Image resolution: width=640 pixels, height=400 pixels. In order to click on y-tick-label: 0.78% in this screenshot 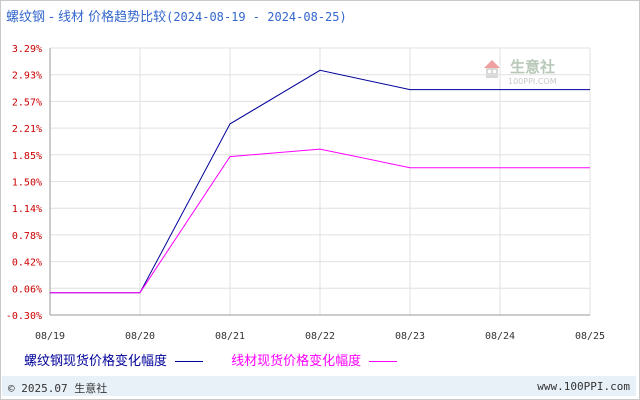, I will do `click(27, 236)`.